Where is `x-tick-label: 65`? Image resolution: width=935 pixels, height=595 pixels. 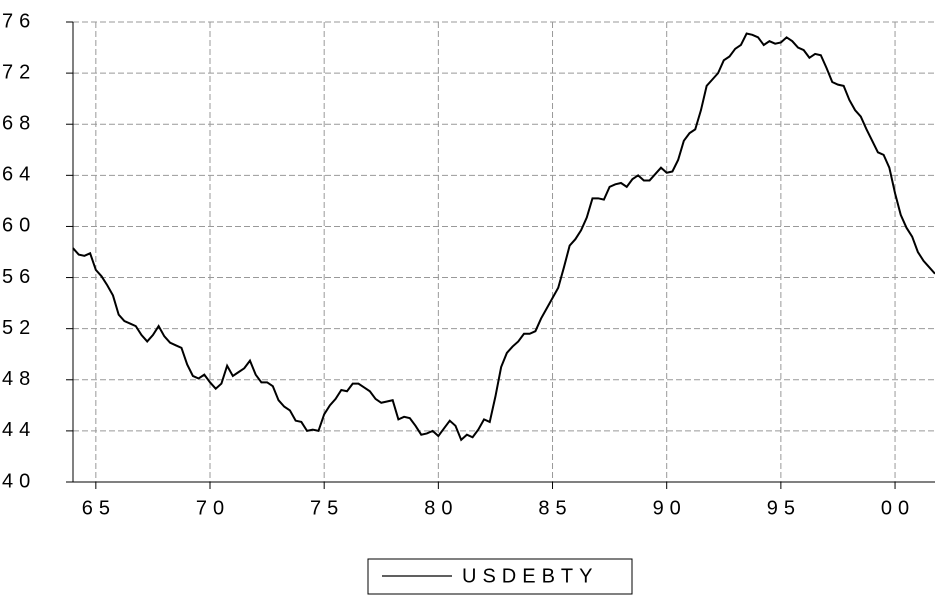
x-tick-label: 65 is located at coordinates (99, 508).